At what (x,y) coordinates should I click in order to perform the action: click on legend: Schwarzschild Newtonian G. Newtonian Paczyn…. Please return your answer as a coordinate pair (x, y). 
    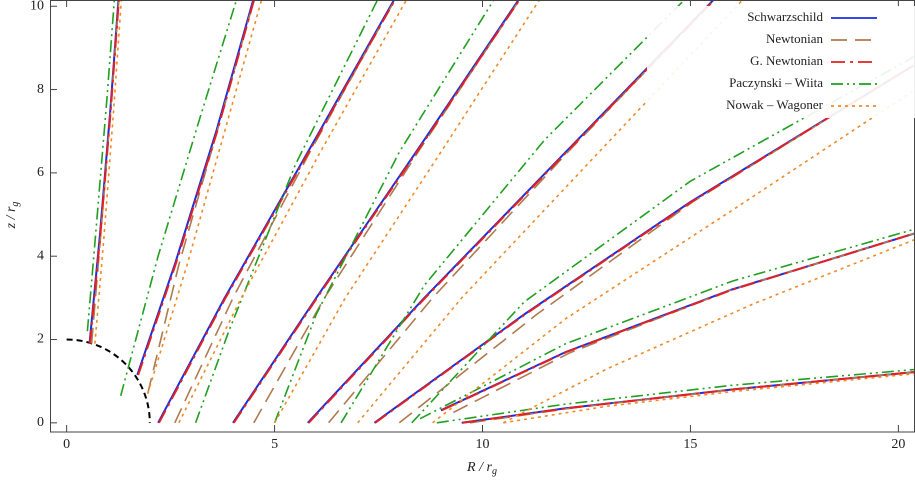
    Looking at the image, I should click on (781, 62).